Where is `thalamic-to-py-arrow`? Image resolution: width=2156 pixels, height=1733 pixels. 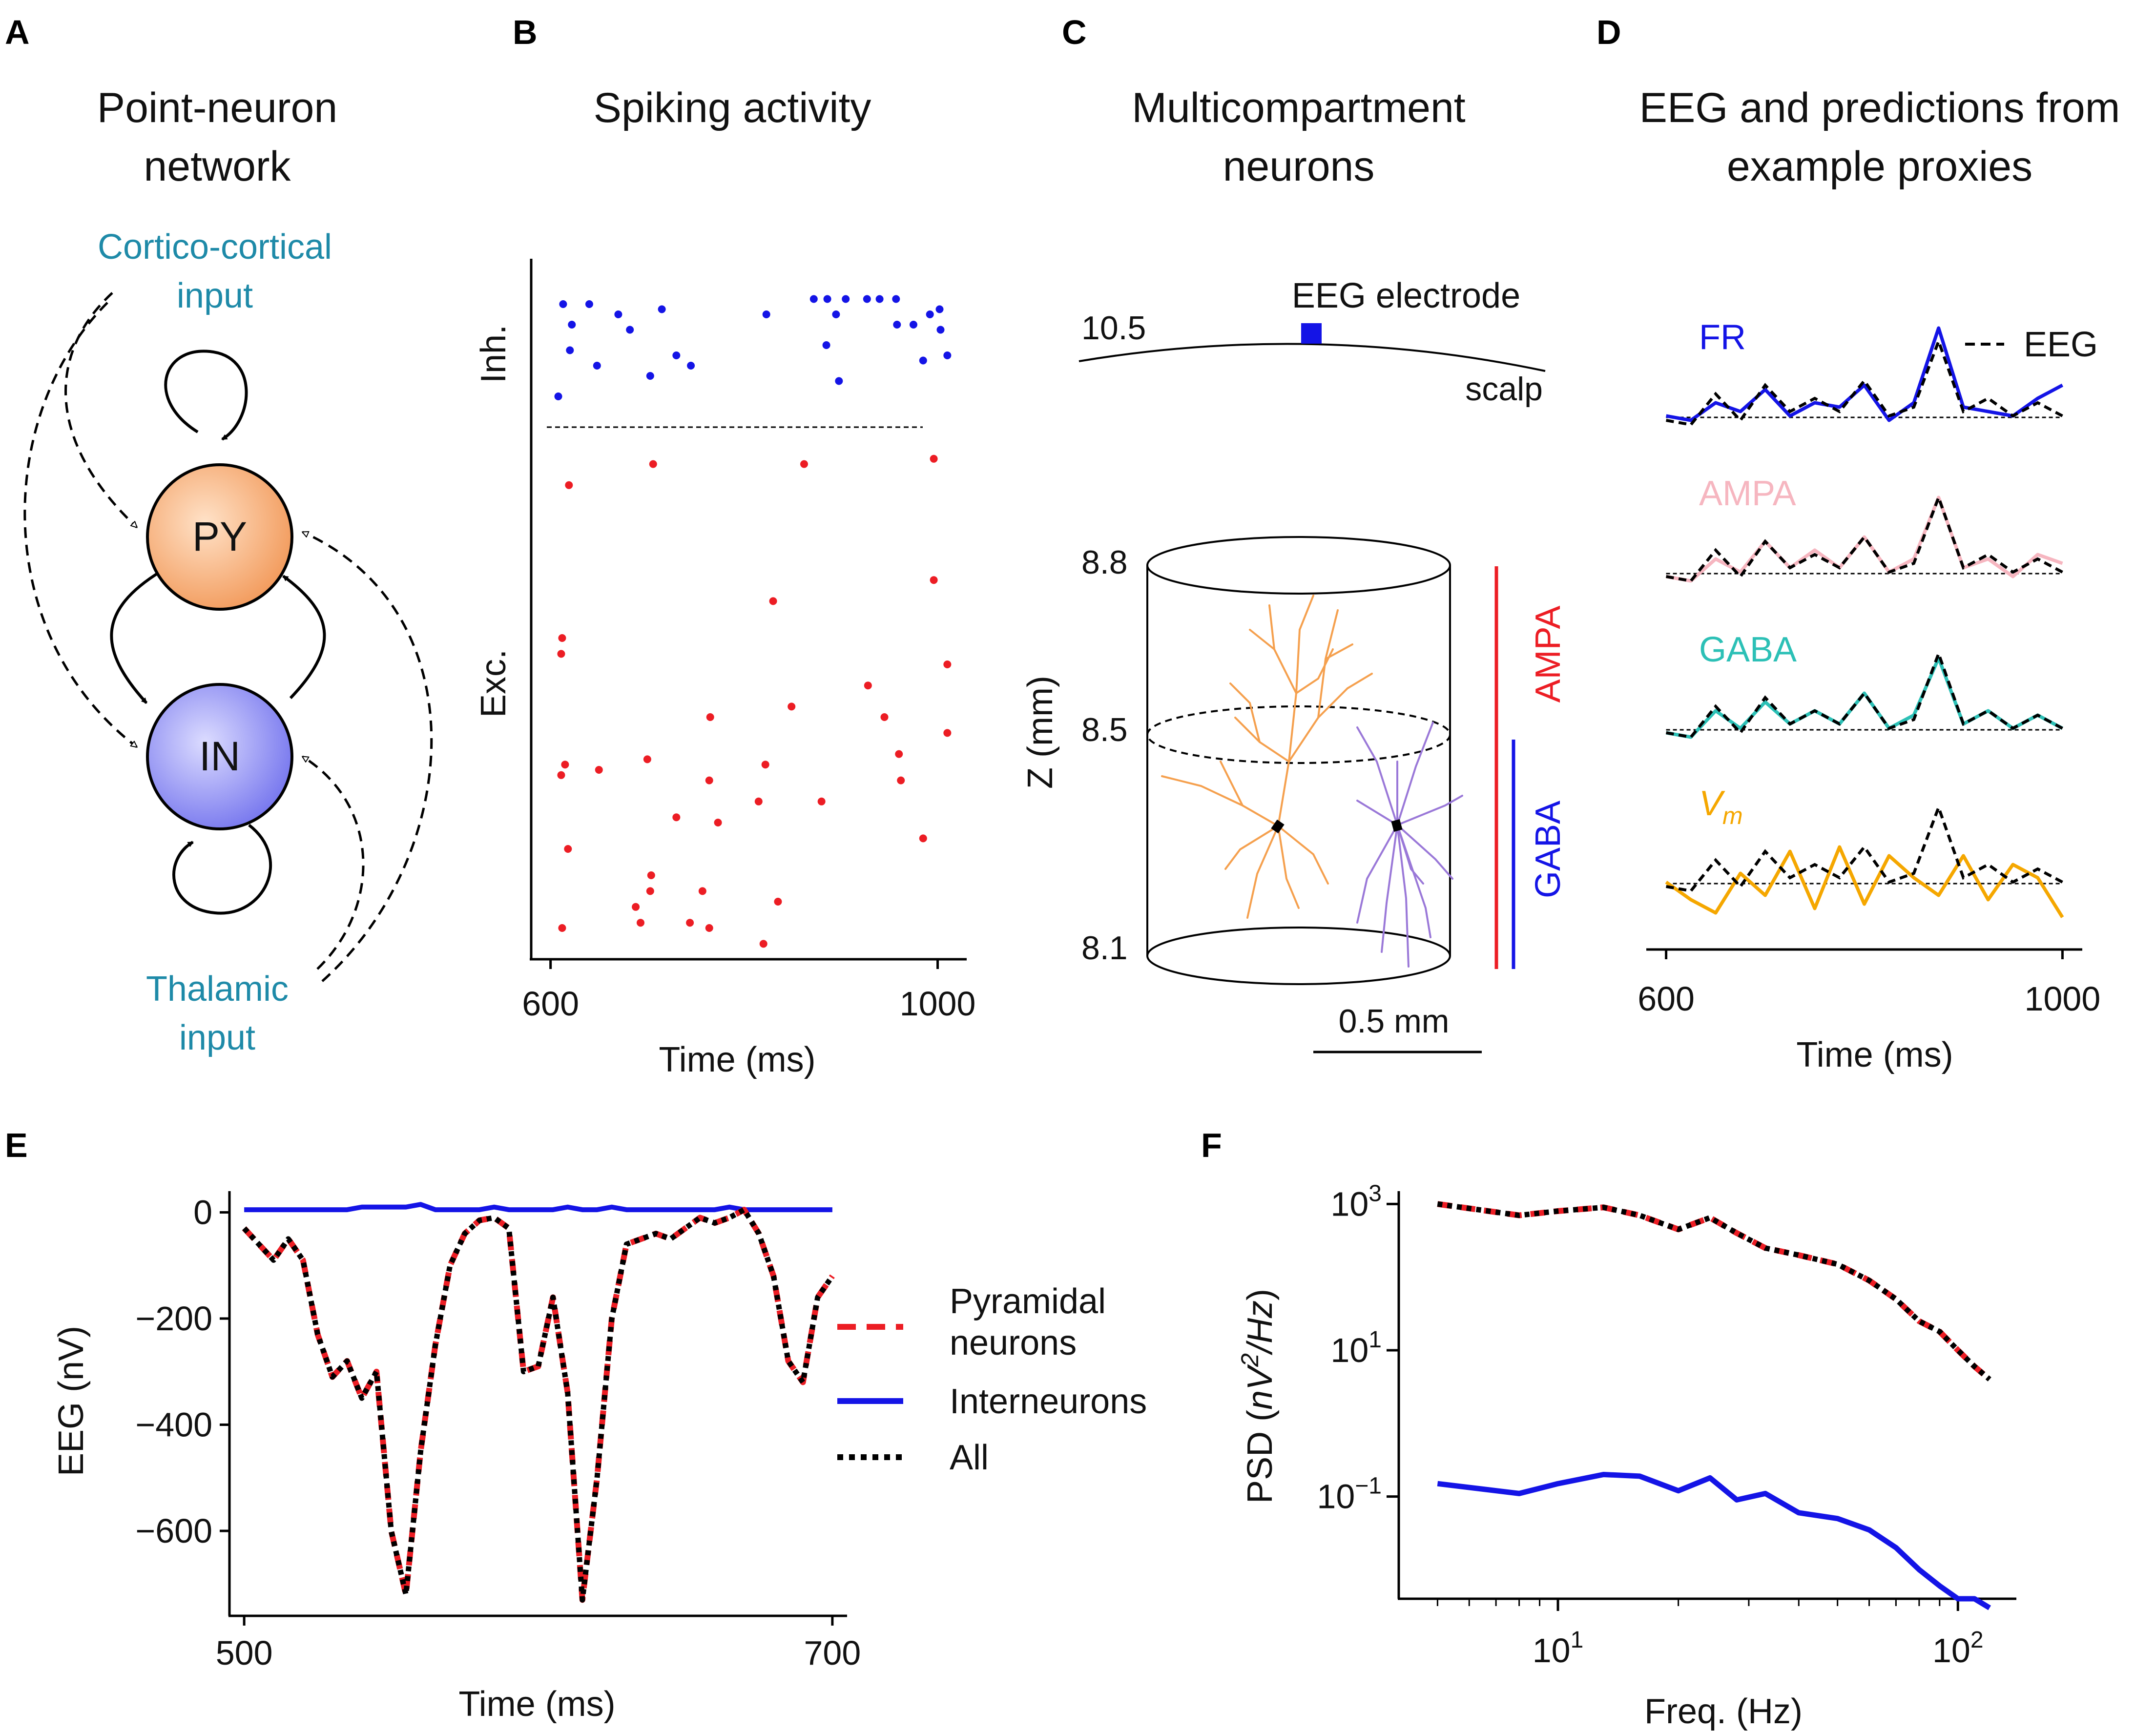 thalamic-to-py-arrow is located at coordinates (368, 756).